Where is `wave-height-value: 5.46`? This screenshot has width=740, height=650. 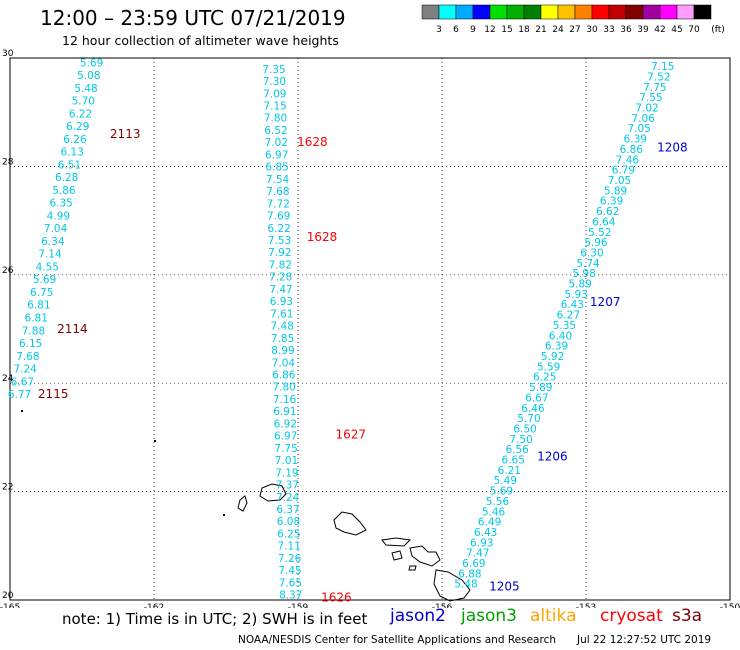
wave-height-value: 5.46 is located at coordinates (494, 512).